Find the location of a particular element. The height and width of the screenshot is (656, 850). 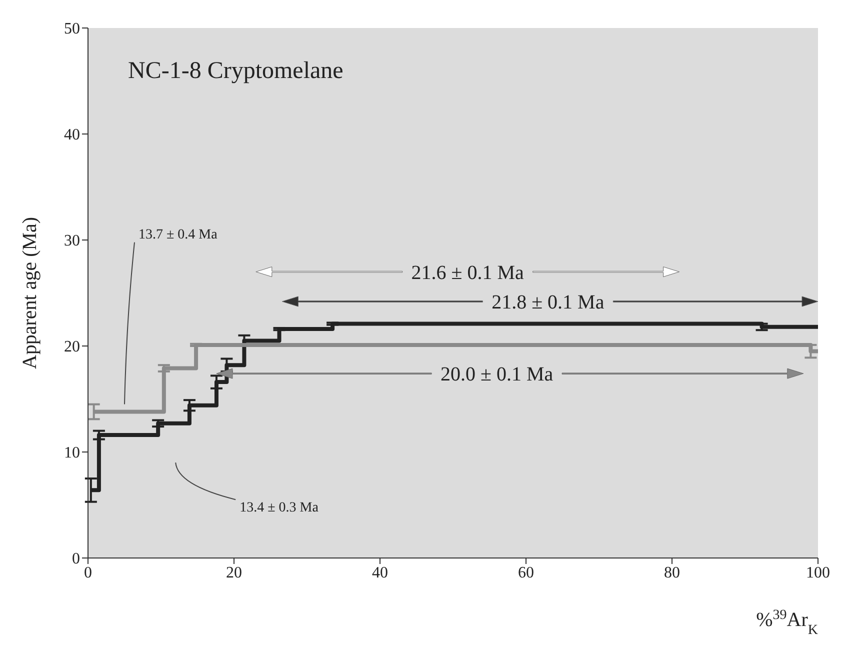

annotation: 21.6 ± 0.1 Ma is located at coordinates (467, 273).